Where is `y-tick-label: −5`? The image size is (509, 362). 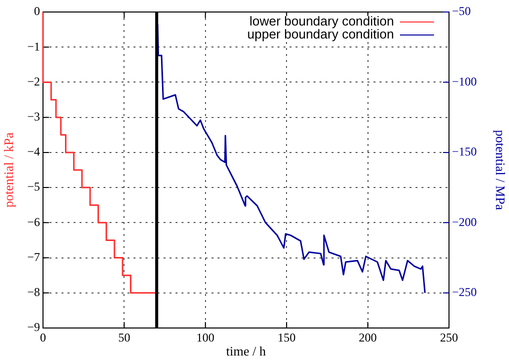
y-tick-label: −5 is located at coordinates (33, 187).